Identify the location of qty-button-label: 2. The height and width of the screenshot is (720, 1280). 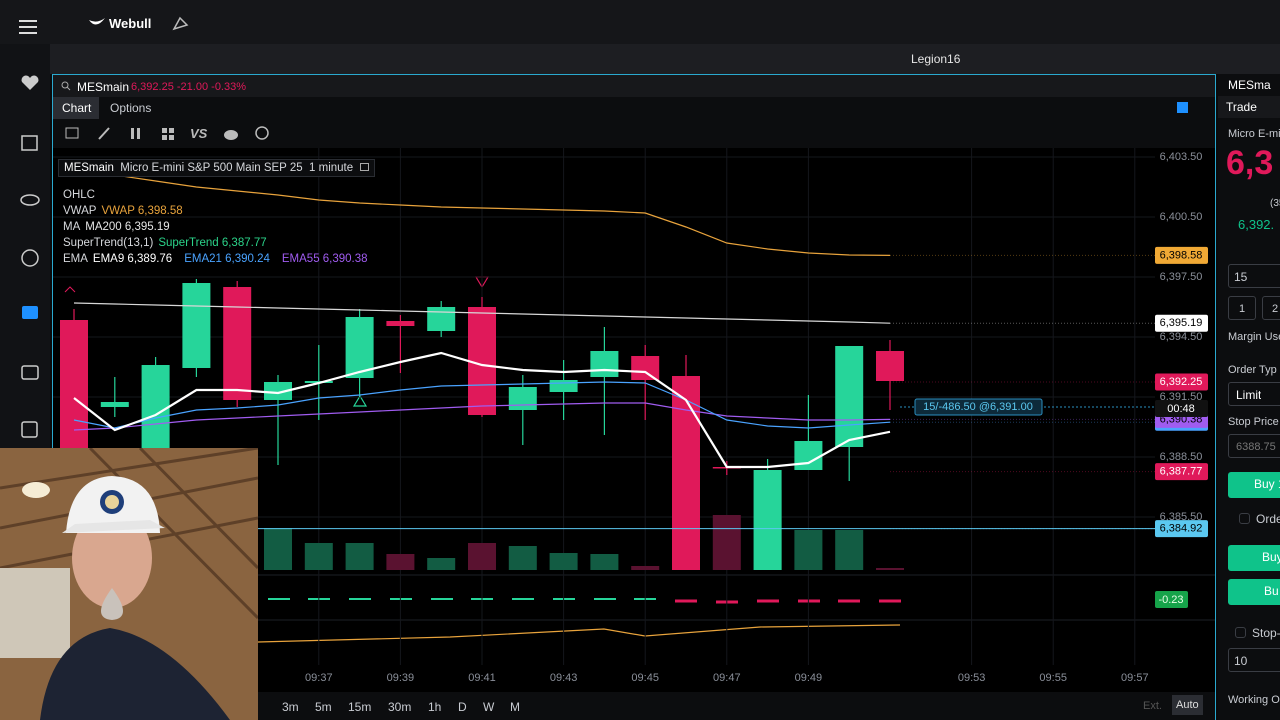
(1275, 309).